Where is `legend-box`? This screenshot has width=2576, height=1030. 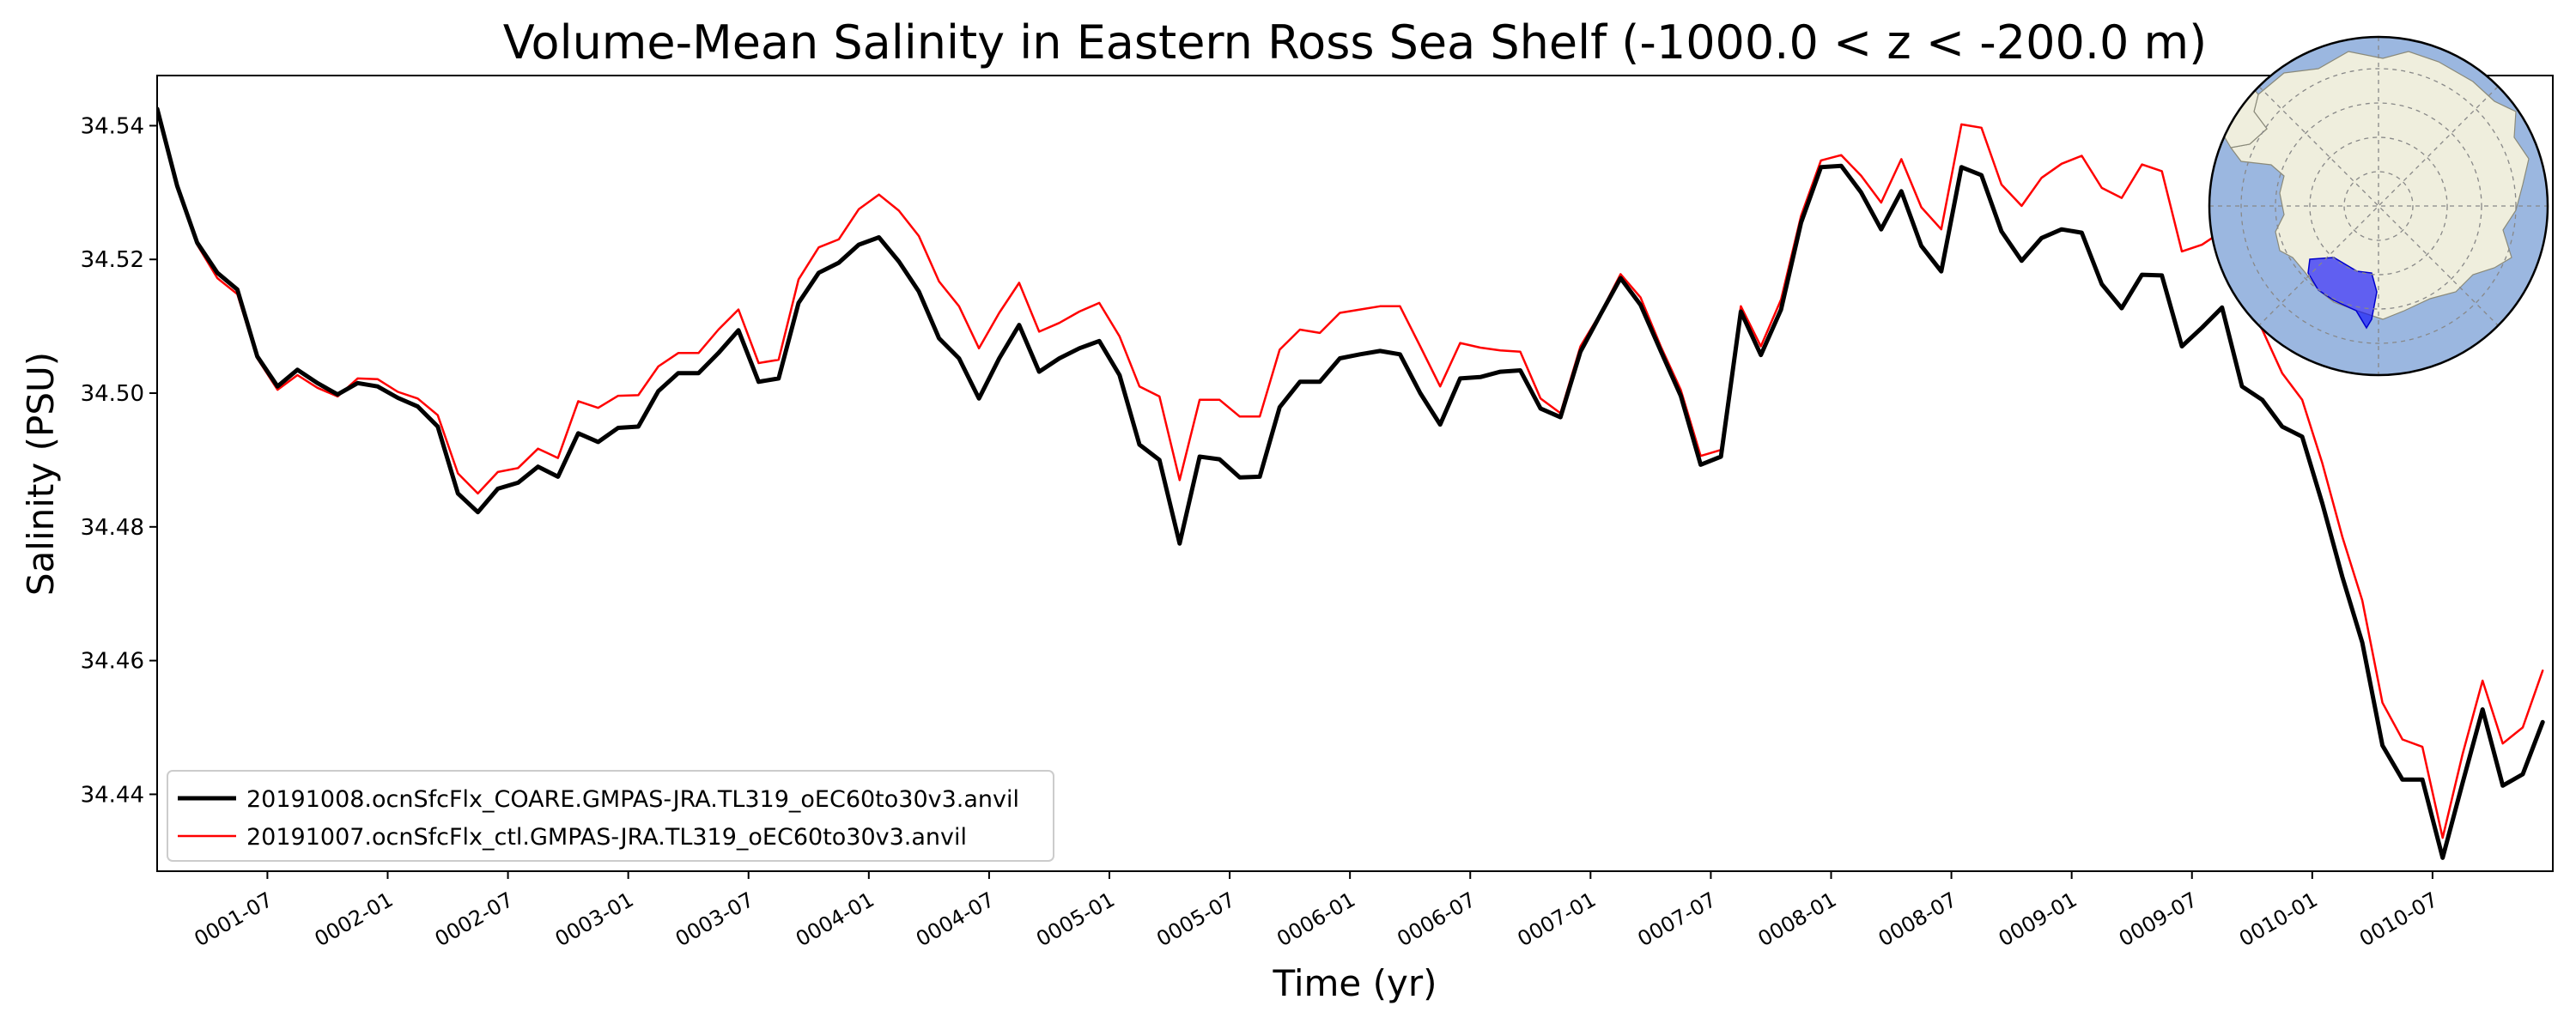
legend-box is located at coordinates (610, 816).